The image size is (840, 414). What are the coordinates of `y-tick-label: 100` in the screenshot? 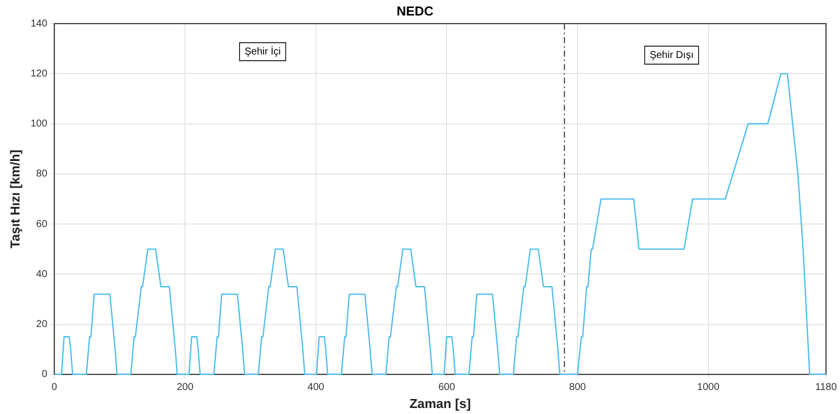 It's located at (39, 124).